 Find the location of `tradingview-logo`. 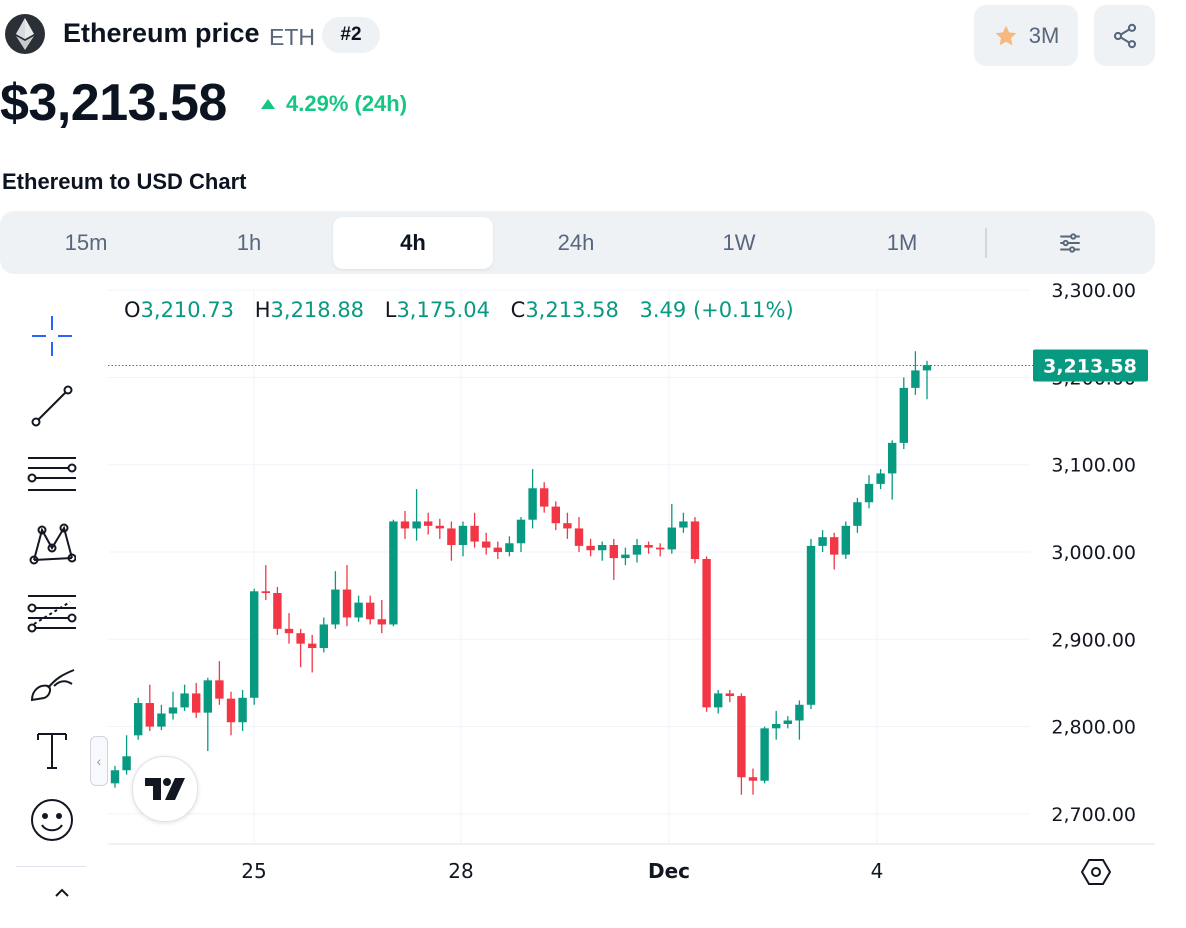

tradingview-logo is located at coordinates (165, 789).